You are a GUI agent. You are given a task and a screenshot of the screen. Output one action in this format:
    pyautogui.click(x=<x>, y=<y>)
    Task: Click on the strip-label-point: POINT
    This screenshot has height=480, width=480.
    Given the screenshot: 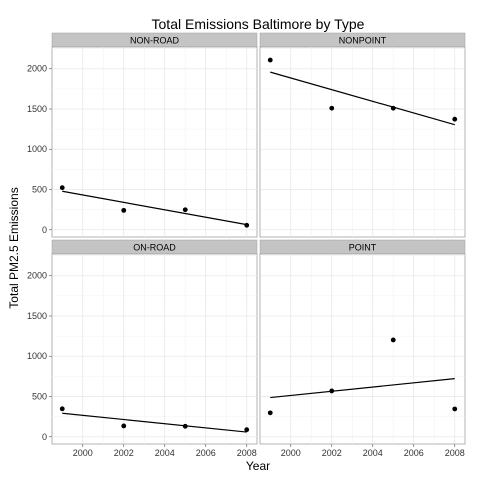 What is the action you would take?
    pyautogui.click(x=363, y=248)
    